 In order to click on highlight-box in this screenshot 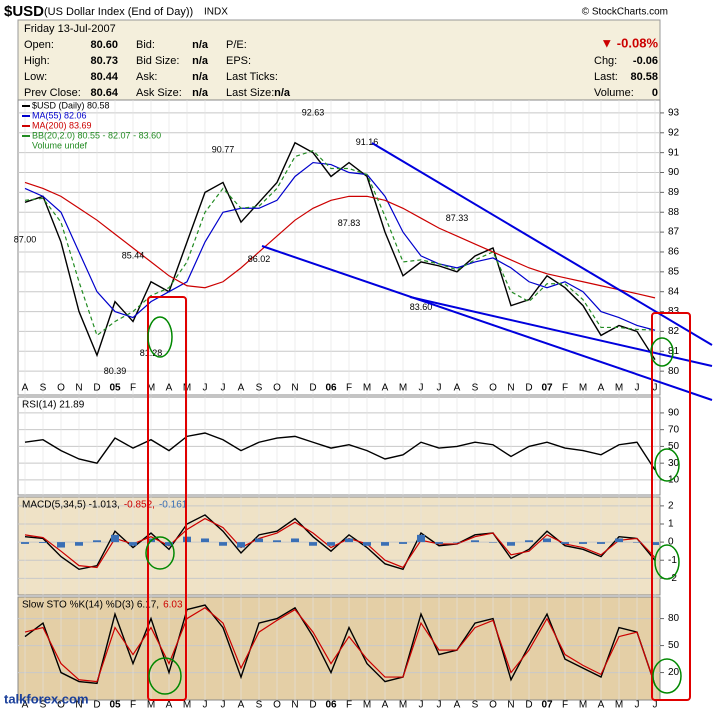, I will do `click(671, 506)`.